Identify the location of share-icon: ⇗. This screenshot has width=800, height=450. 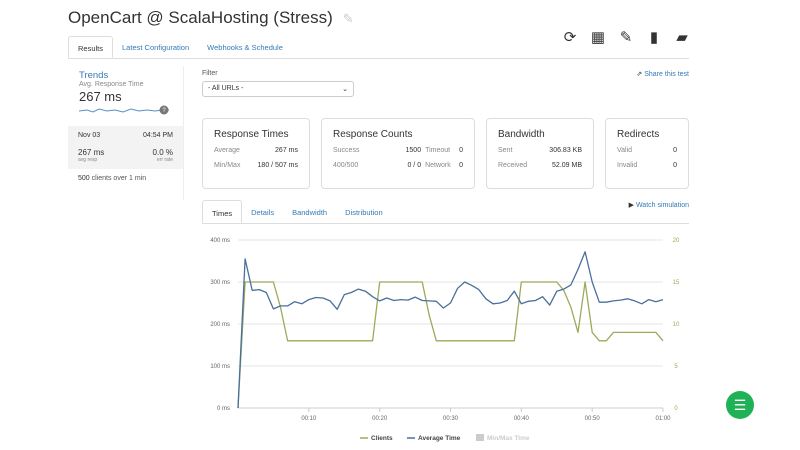
(639, 74).